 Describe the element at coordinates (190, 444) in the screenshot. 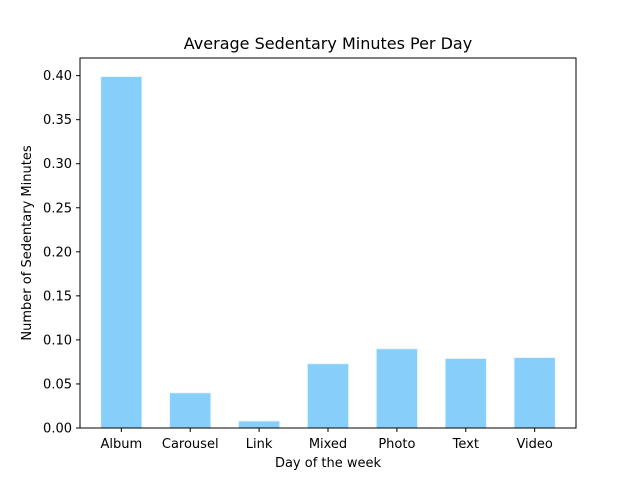

I see `x-tick-label: Carousel` at that location.